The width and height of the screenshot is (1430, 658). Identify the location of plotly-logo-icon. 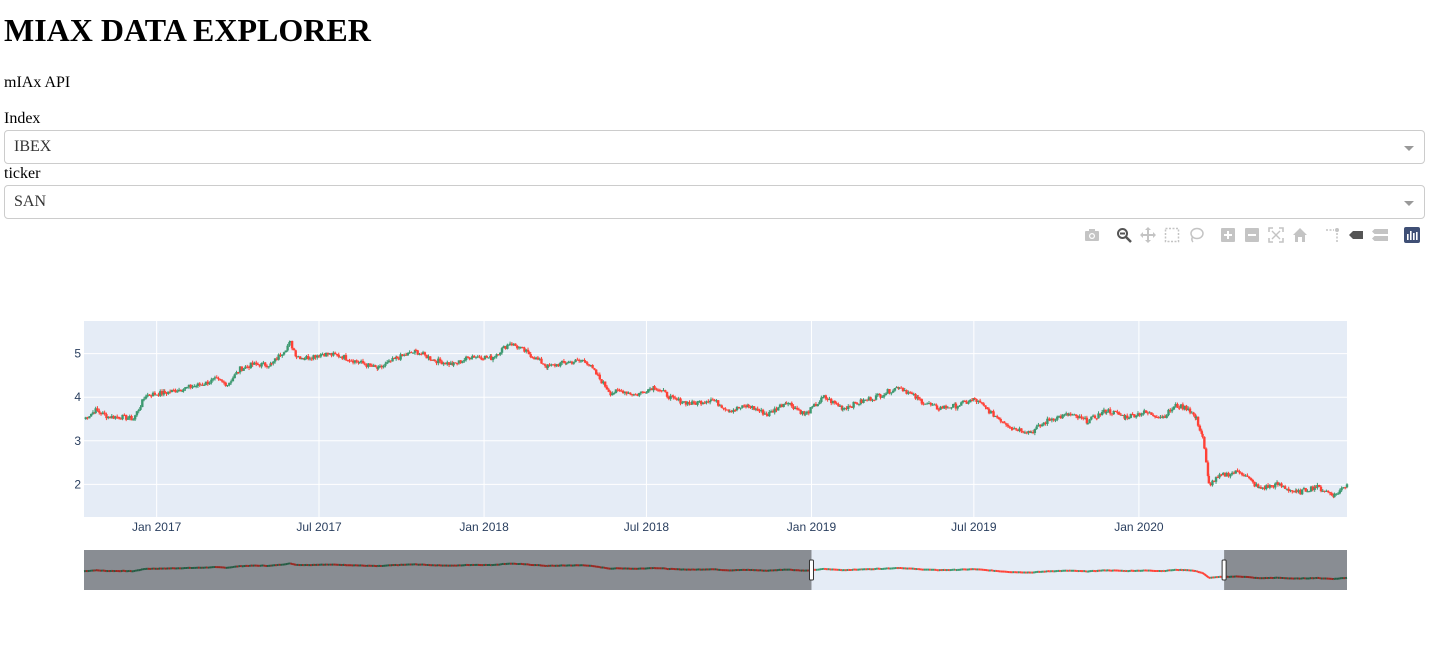
(1412, 235).